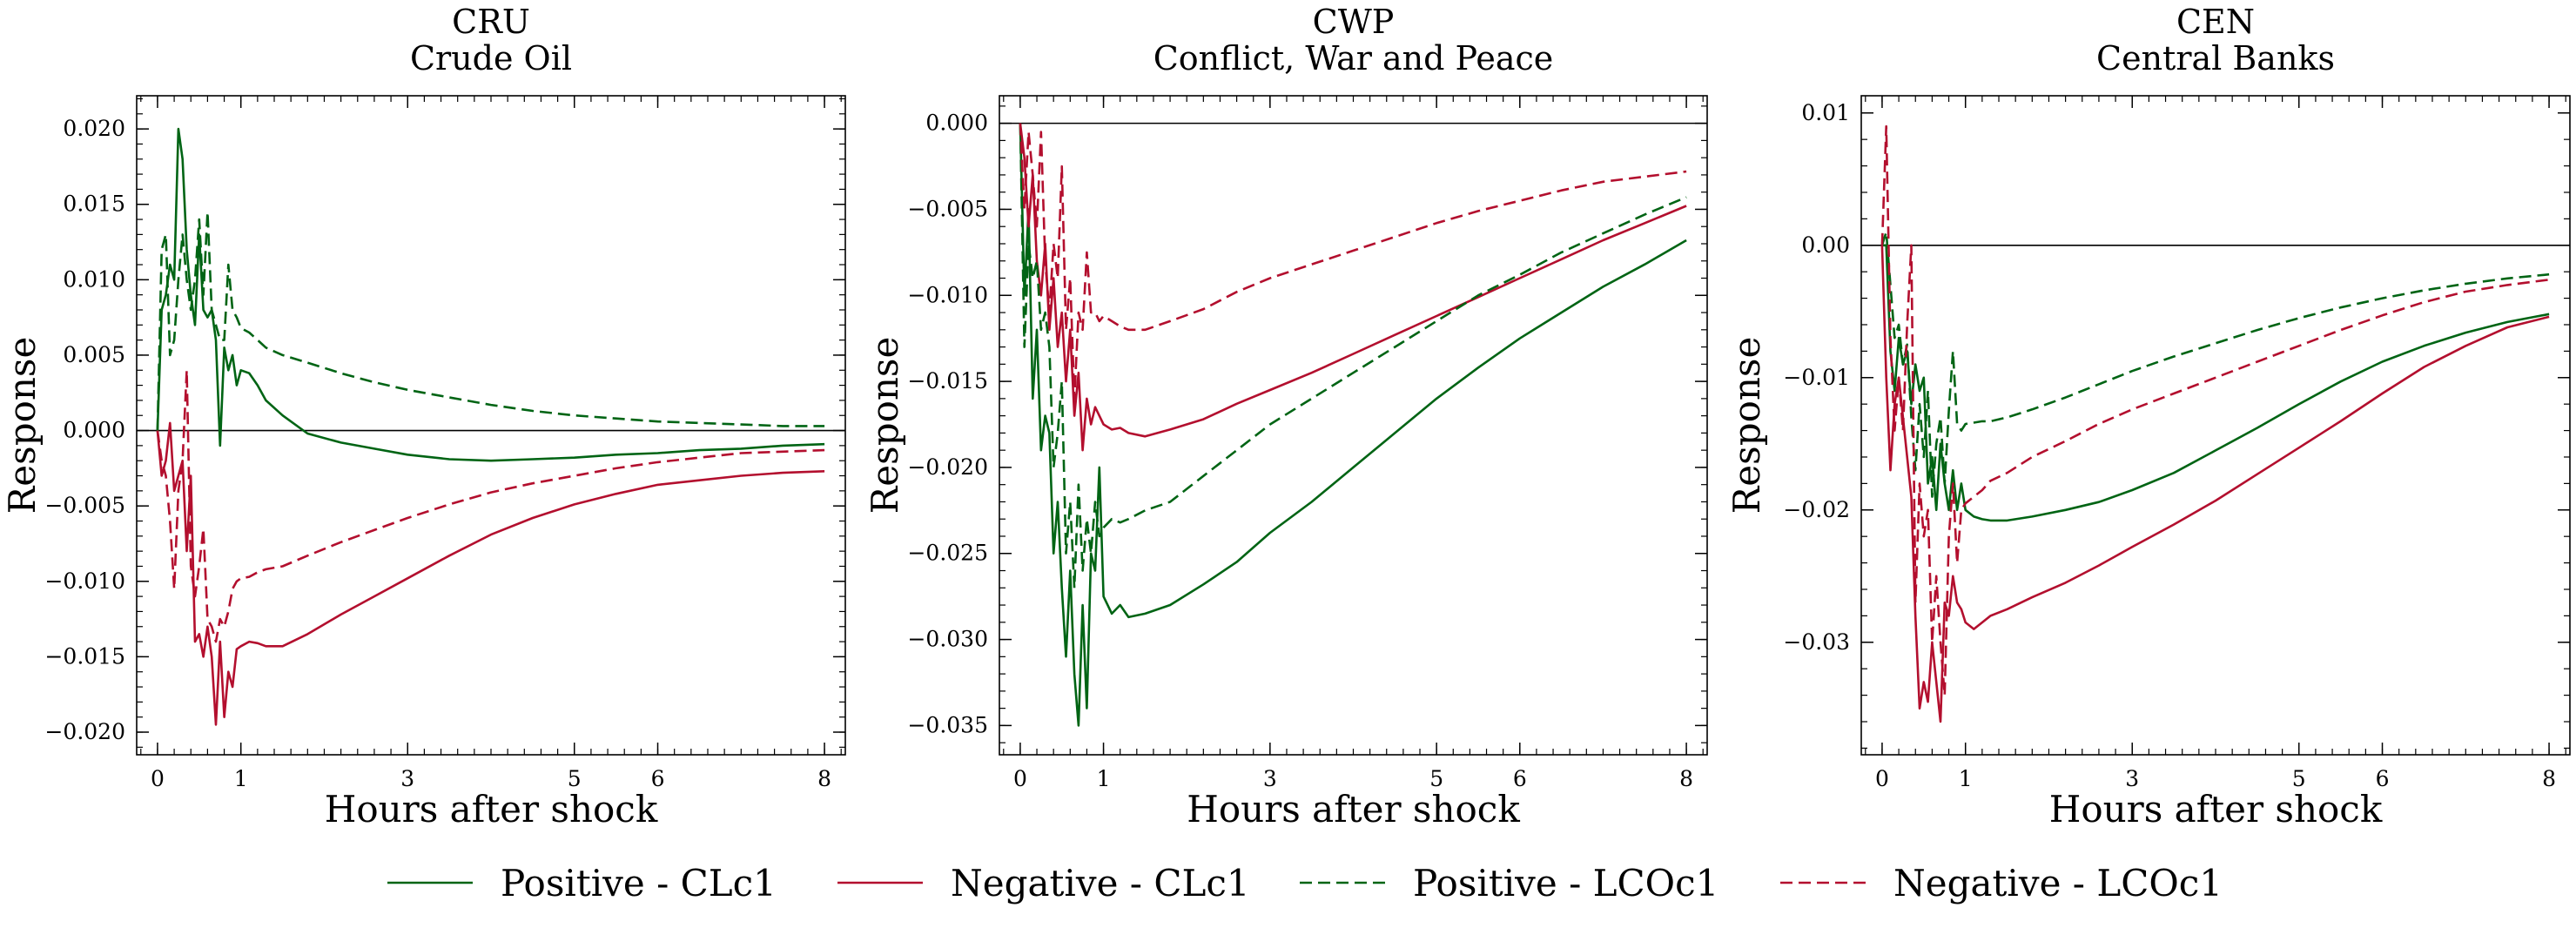  I want to click on panel-title-line: Conflict, War and Peace, so click(1353, 58).